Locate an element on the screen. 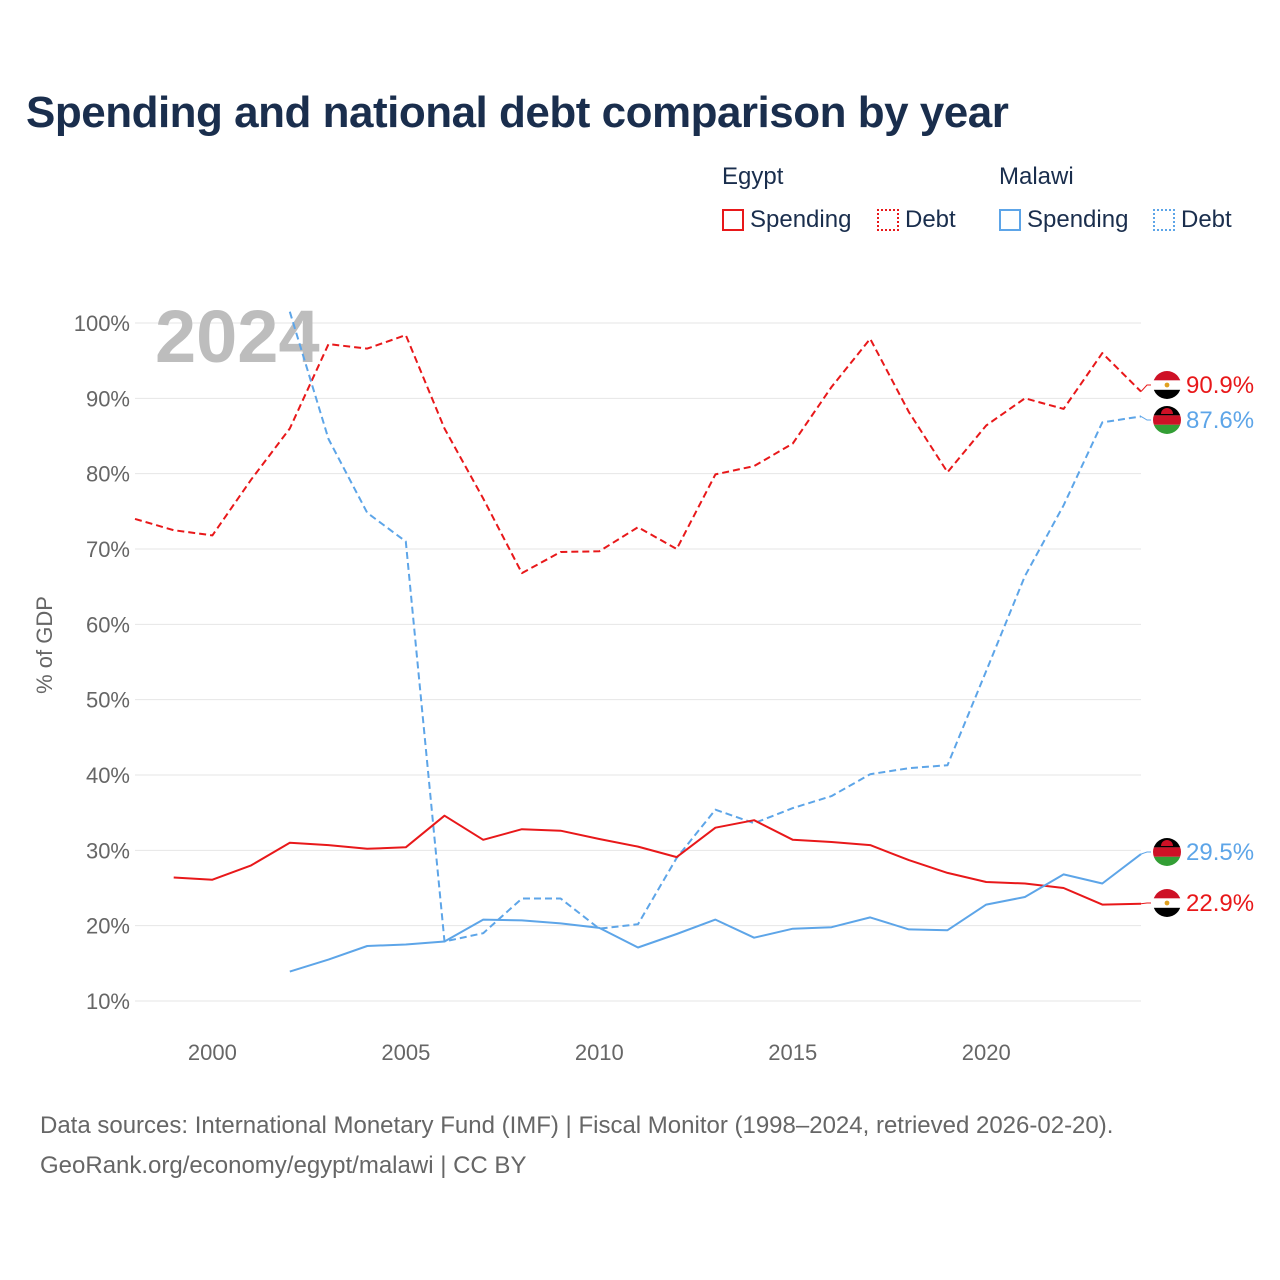 The width and height of the screenshot is (1280, 1280). y-tick-label: 100% is located at coordinates (102, 323).